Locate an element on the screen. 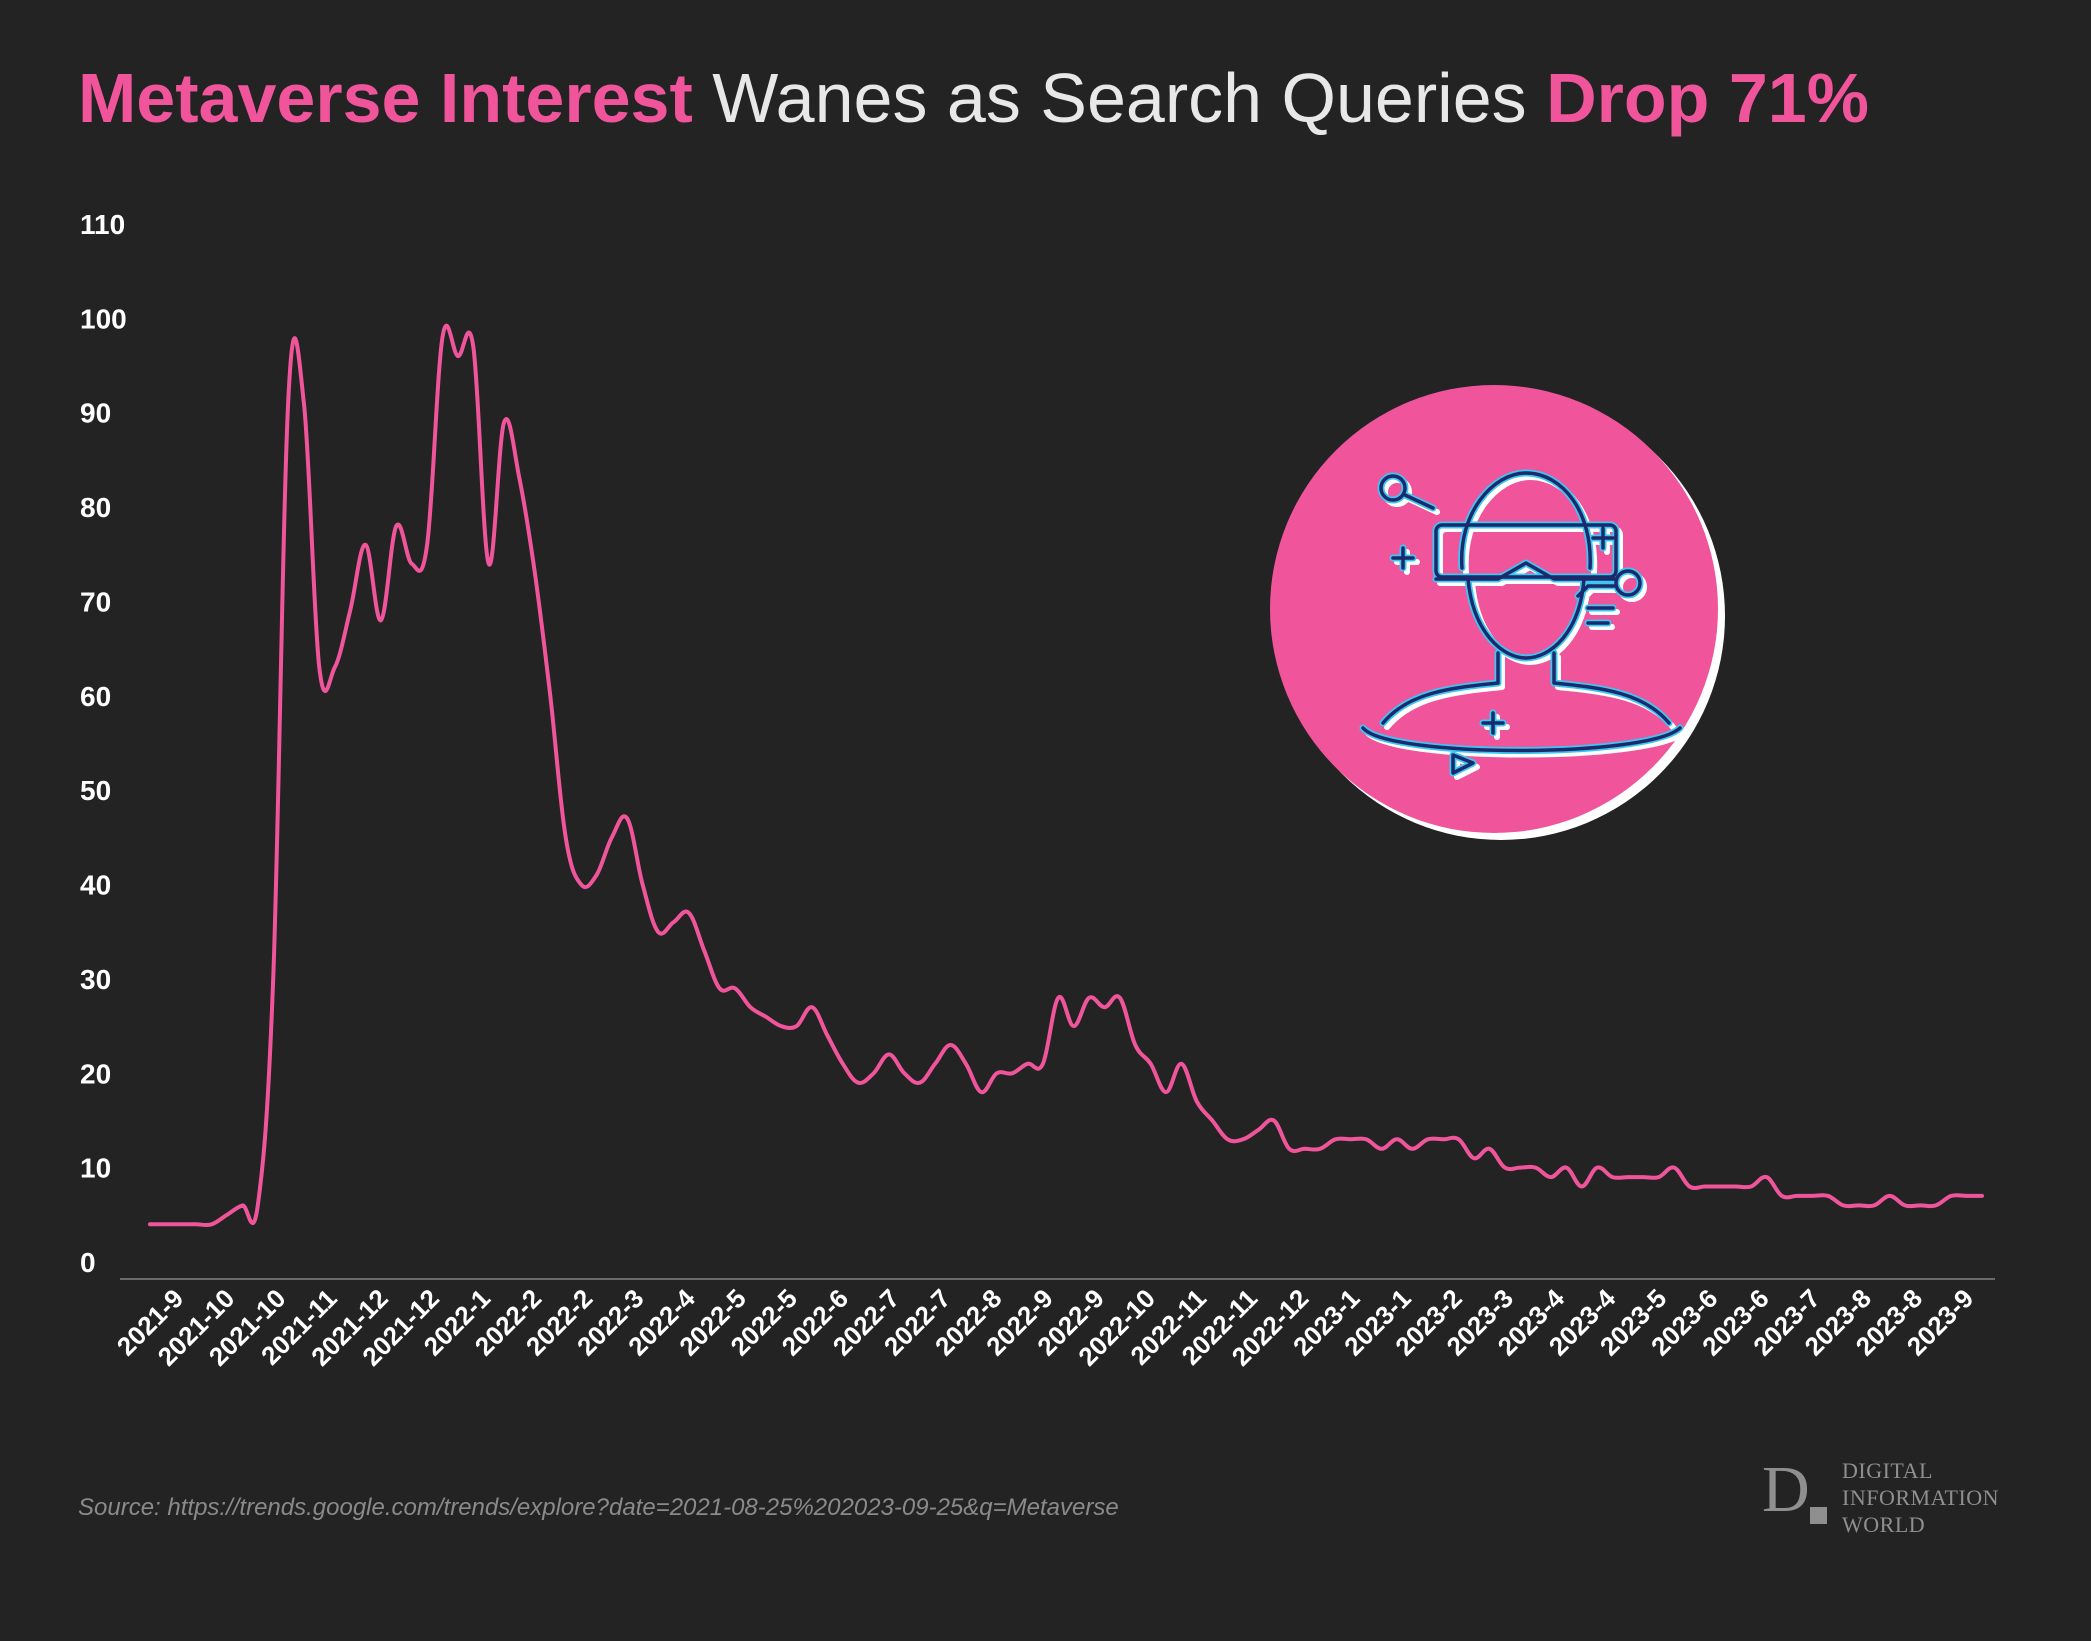 The height and width of the screenshot is (1641, 2091). brand-logo: D DIGITAL INFORMATION WORLD is located at coordinates (1887, 1495).